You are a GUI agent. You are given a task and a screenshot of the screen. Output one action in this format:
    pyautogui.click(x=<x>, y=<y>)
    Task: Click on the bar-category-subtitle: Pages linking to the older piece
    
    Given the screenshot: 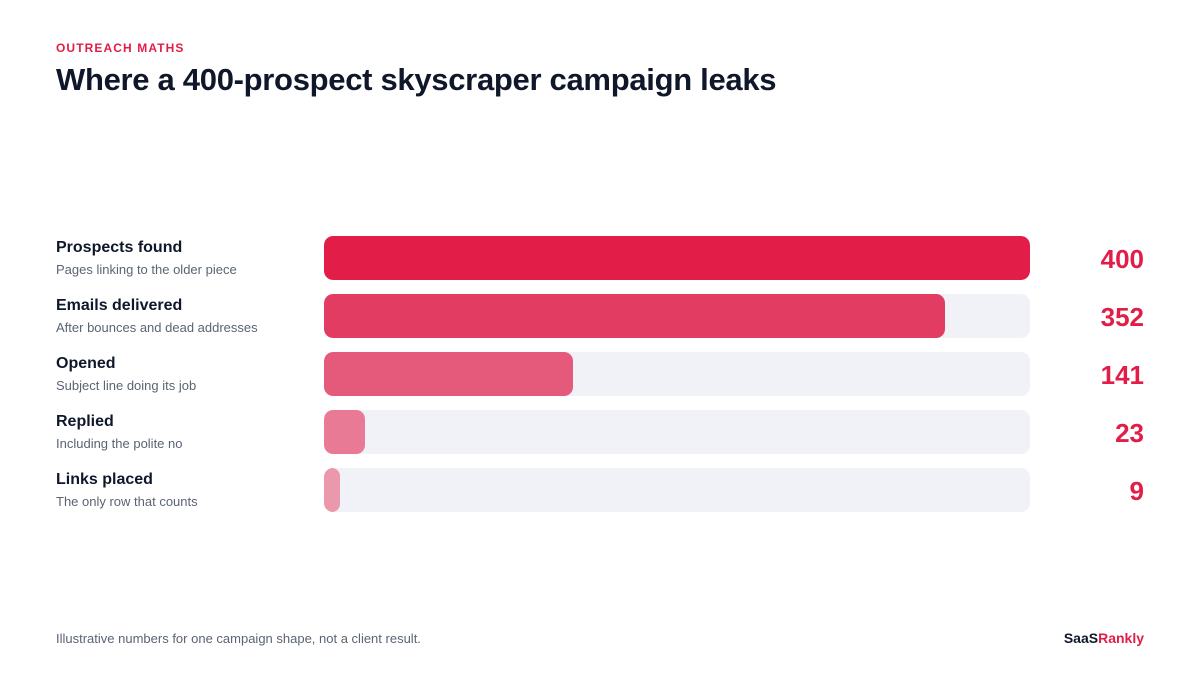 What is the action you would take?
    pyautogui.click(x=146, y=269)
    